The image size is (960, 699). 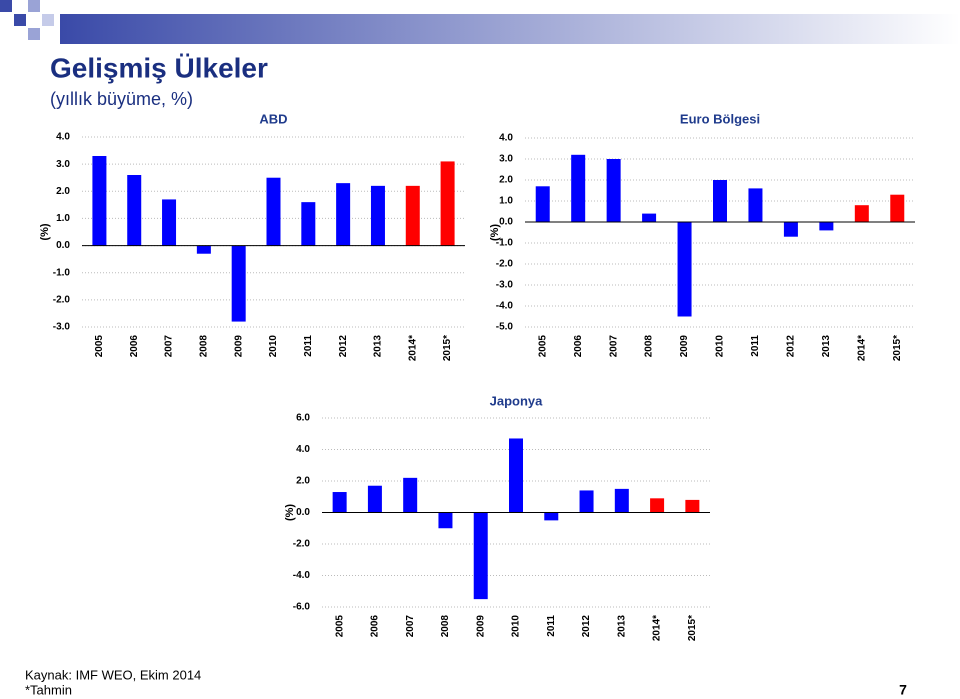 I want to click on slide-subtitle: (yıllık büyüme, %), so click(x=121, y=99).